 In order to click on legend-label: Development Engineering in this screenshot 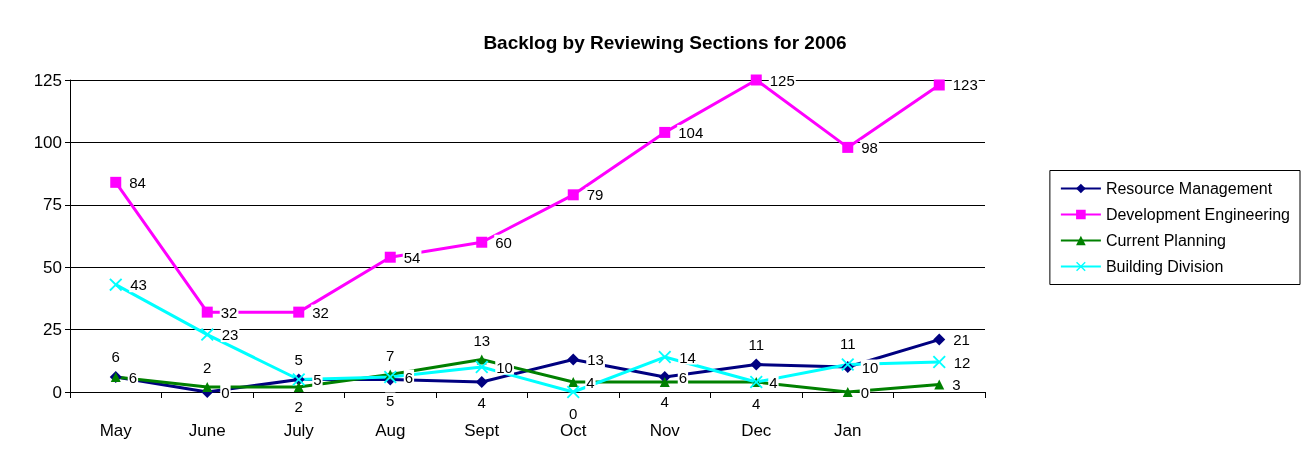, I will do `click(1198, 214)`.